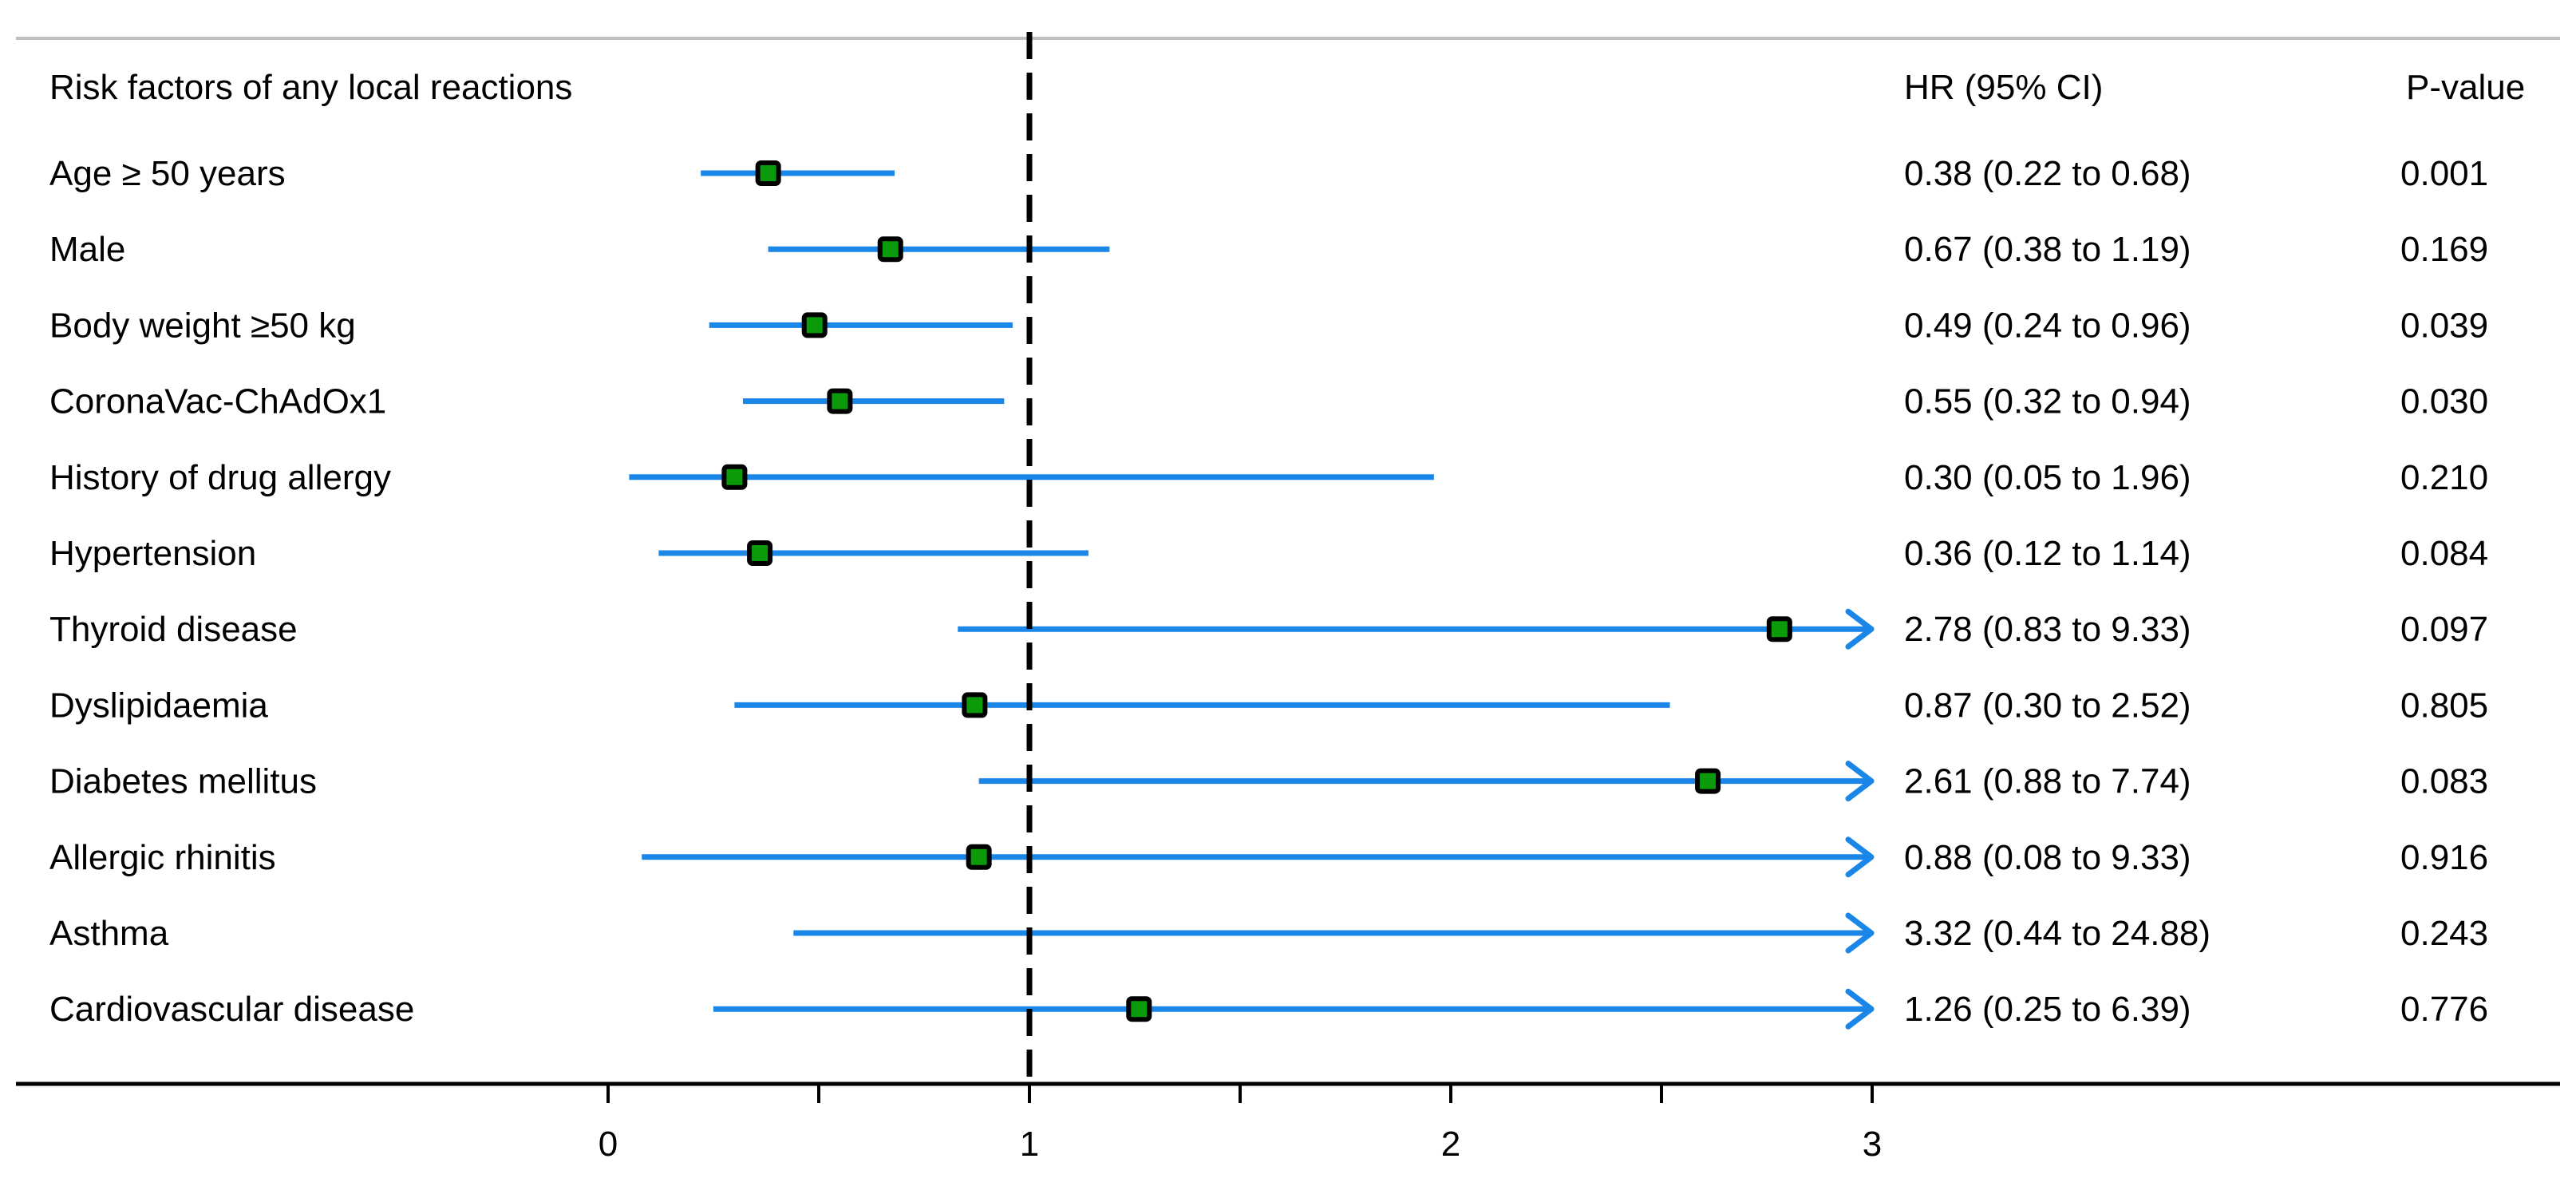 Image resolution: width=2576 pixels, height=1202 pixels. What do you see at coordinates (608, 1144) in the screenshot?
I see `x-tick-label: 0` at bounding box center [608, 1144].